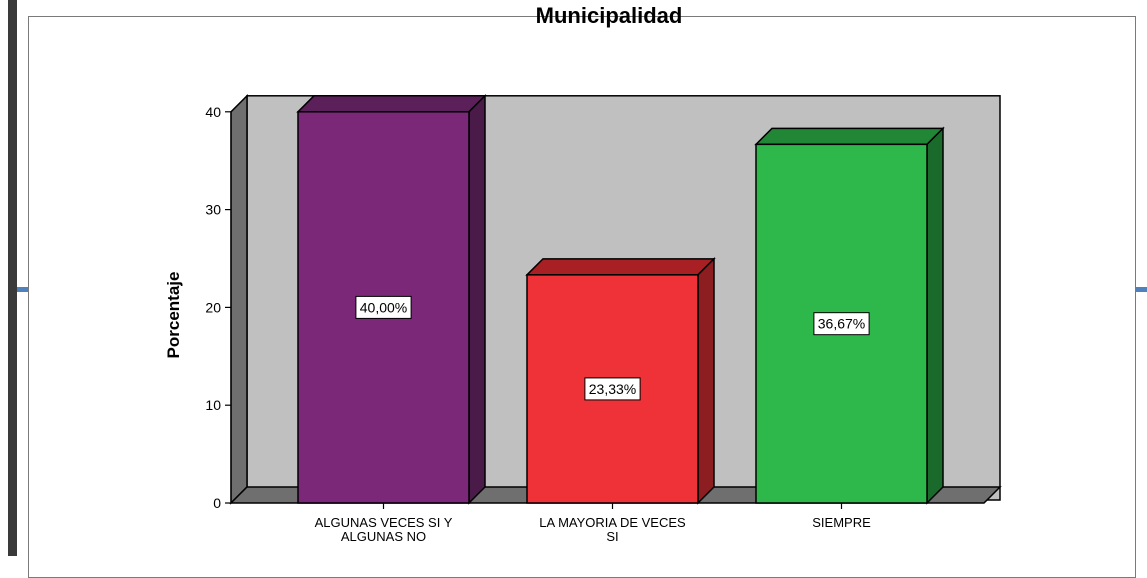 The width and height of the screenshot is (1147, 578). Describe the element at coordinates (213, 307) in the screenshot. I see `y-tick-label: 20` at that location.